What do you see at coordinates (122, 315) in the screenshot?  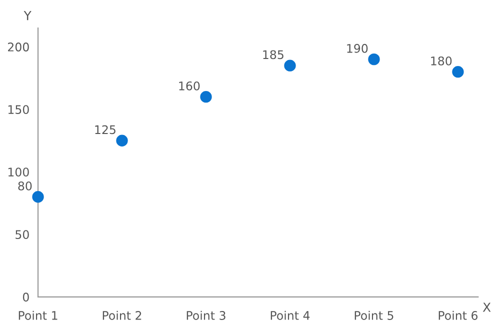 I see `x-tick-label: Point 2` at bounding box center [122, 315].